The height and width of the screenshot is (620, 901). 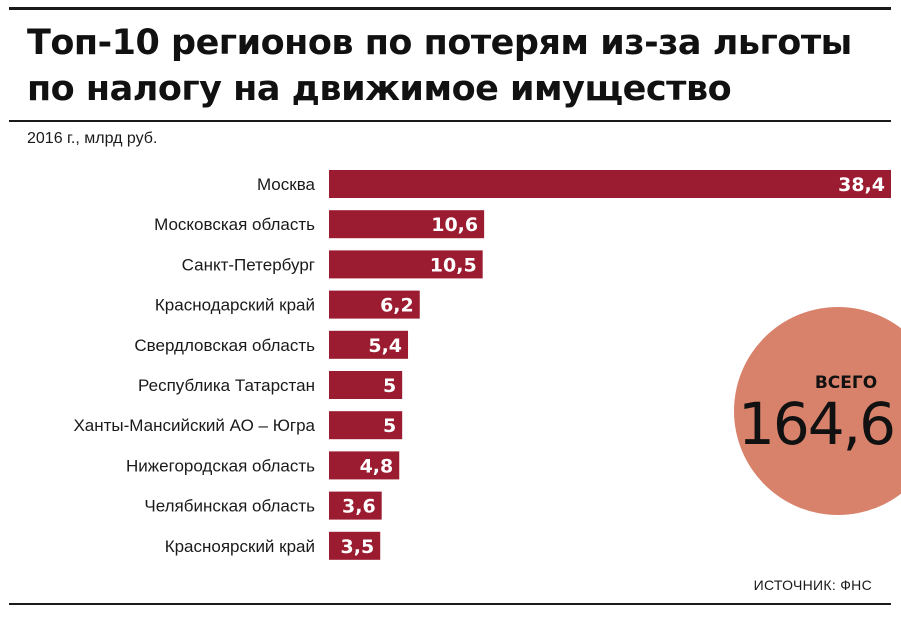 What do you see at coordinates (286, 184) in the screenshot?
I see `category-label: Москва` at bounding box center [286, 184].